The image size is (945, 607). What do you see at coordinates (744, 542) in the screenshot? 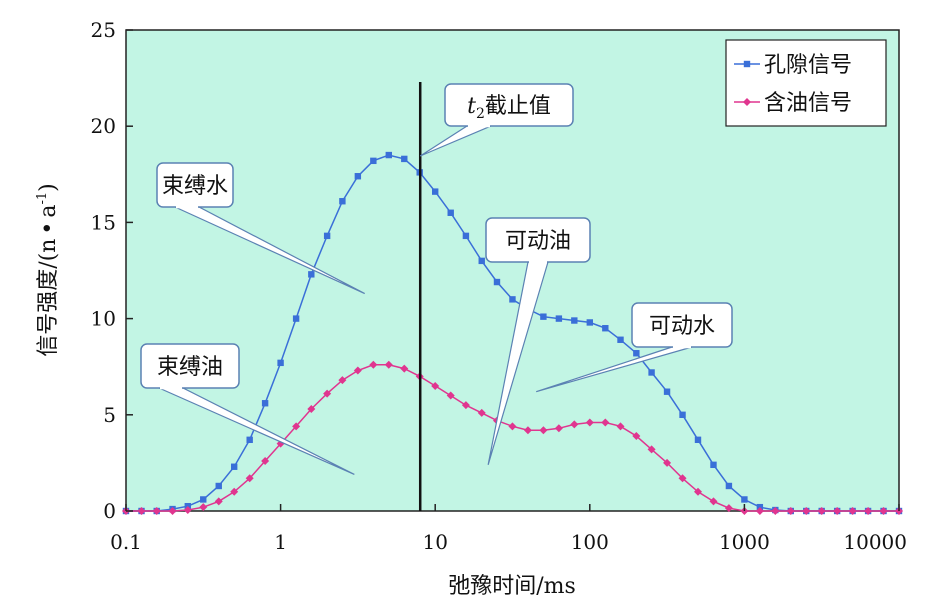
I see `x-tick-label: 1000` at bounding box center [744, 542].